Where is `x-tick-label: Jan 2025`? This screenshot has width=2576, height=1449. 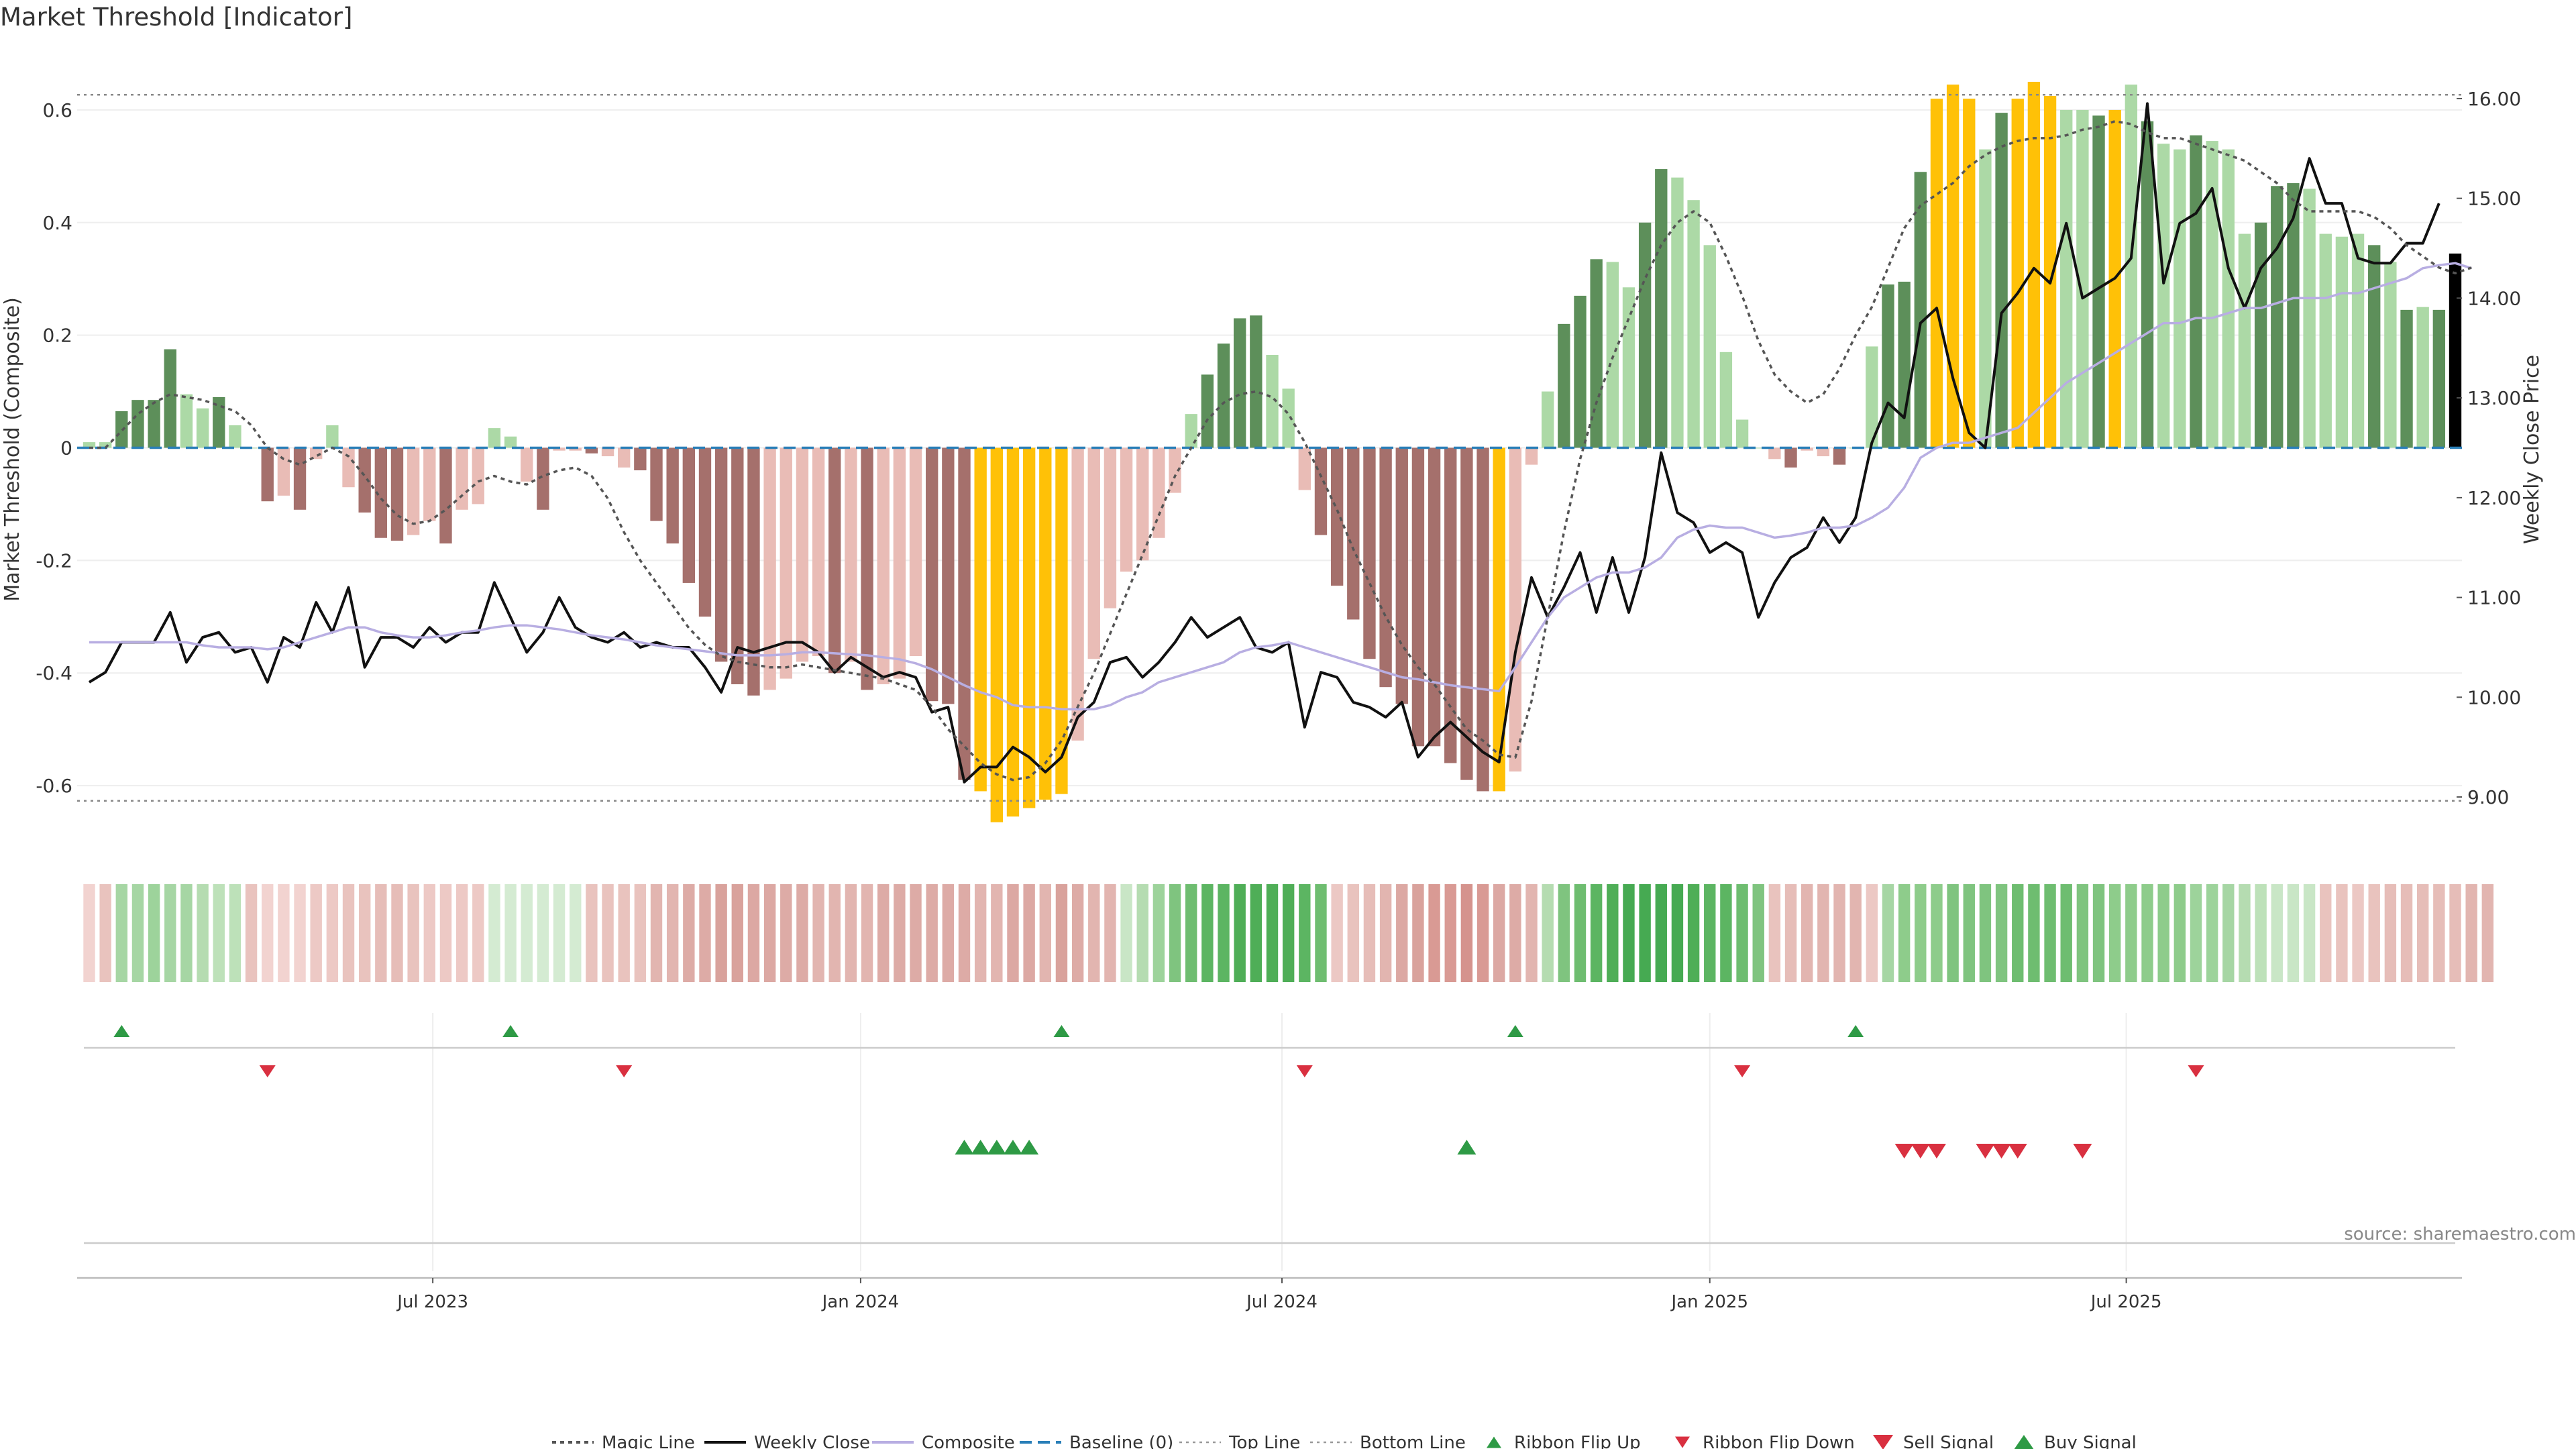
x-tick-label: Jan 2025 is located at coordinates (1709, 1302).